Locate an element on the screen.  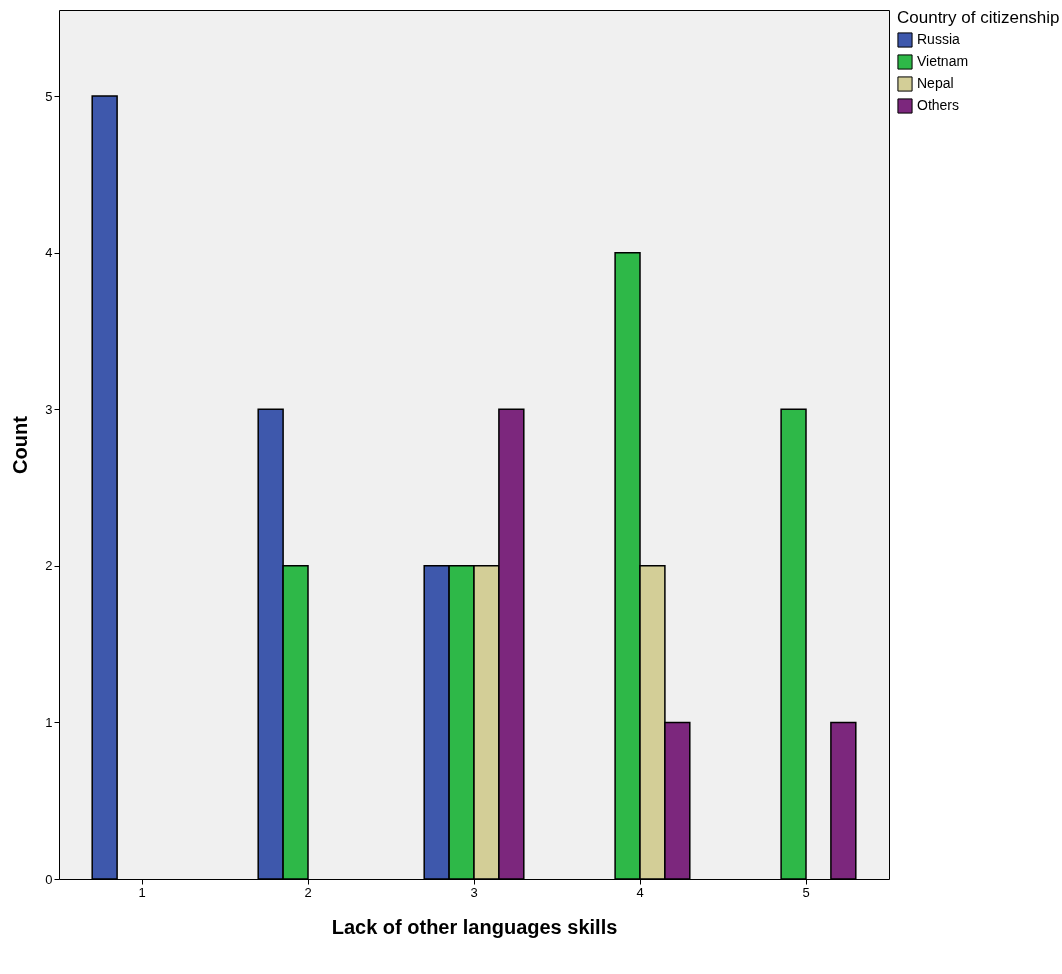
x-tick-label: 3 is located at coordinates (474, 892).